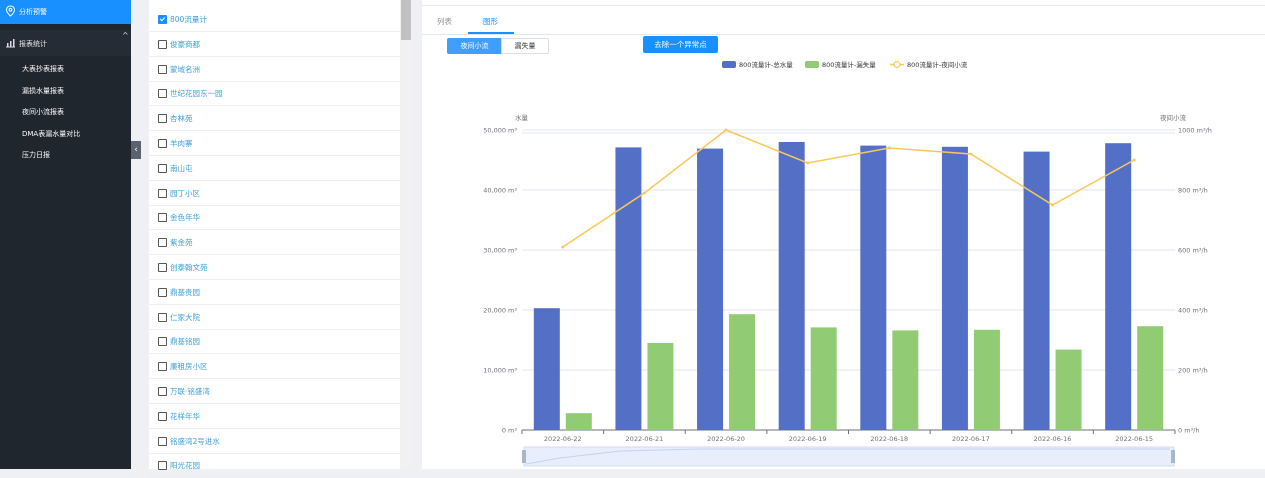 This screenshot has height=478, width=1265. I want to click on list-item: 800流量计, so click(275, 19).